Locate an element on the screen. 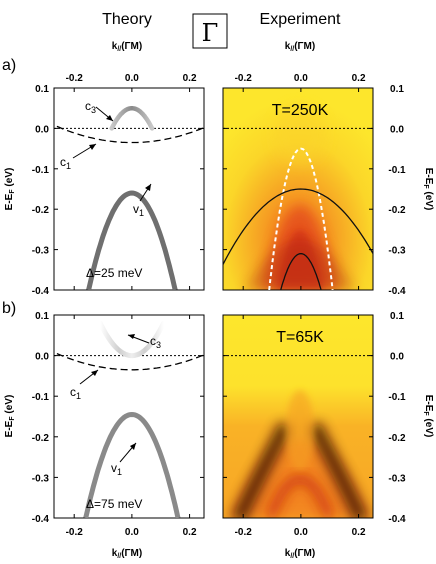 The width and height of the screenshot is (436, 564). panel-a-delta: Δ=25 meV is located at coordinates (114, 273).